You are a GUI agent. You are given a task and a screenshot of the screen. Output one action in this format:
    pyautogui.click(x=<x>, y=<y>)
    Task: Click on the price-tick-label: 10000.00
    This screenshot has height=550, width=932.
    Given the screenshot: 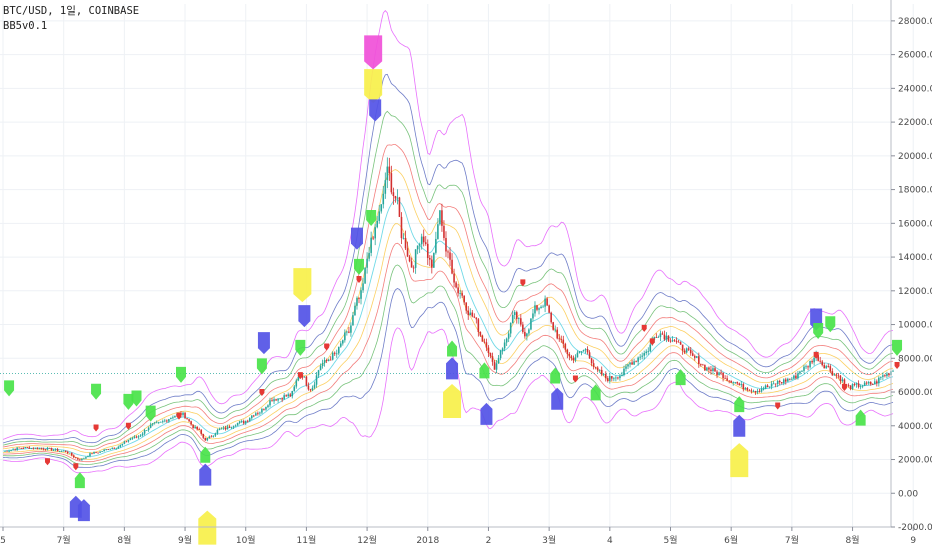 What is the action you would take?
    pyautogui.click(x=915, y=326)
    